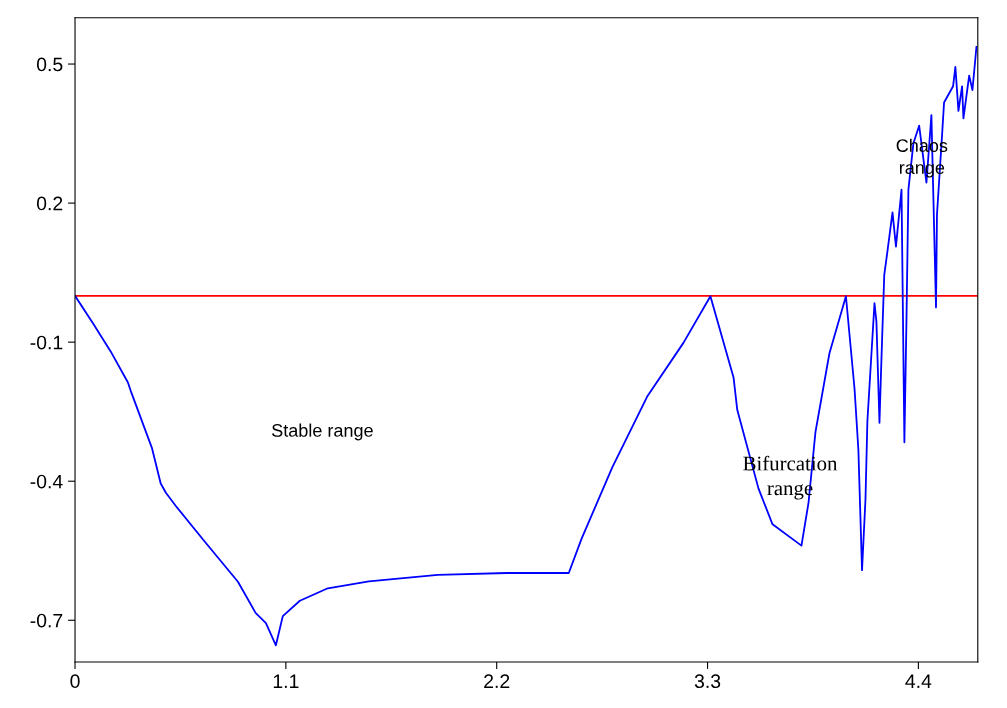  What do you see at coordinates (46, 342) in the screenshot?
I see `y-tick-label: -0.1` at bounding box center [46, 342].